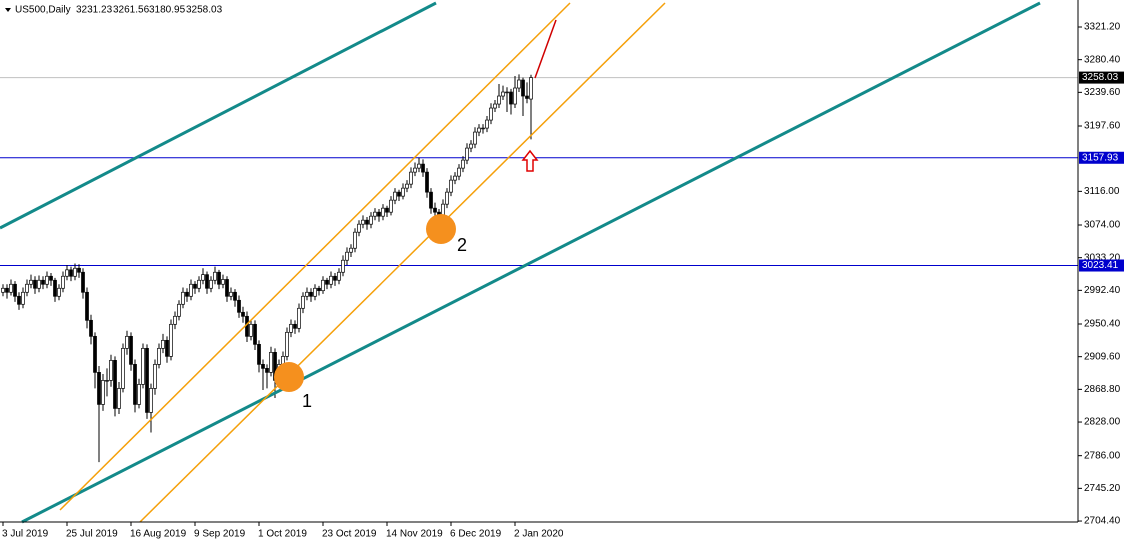 The width and height of the screenshot is (1125, 546). Describe the element at coordinates (94, 10) in the screenshot. I see `header-open: 3231.23` at that location.